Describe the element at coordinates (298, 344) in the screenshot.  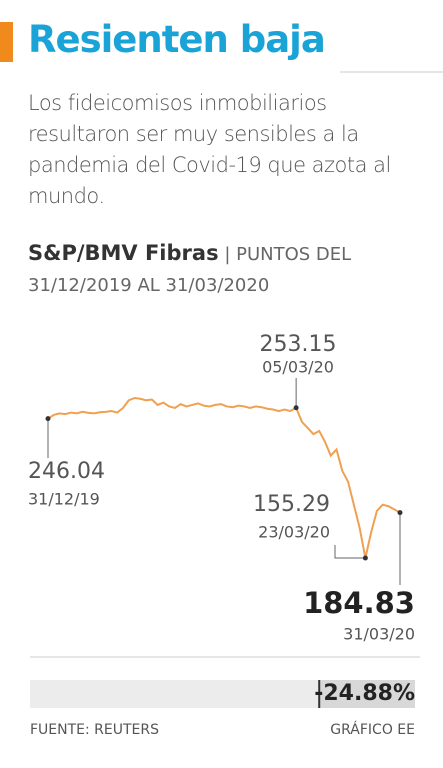
I see `annotation-value: 253.15` at that location.